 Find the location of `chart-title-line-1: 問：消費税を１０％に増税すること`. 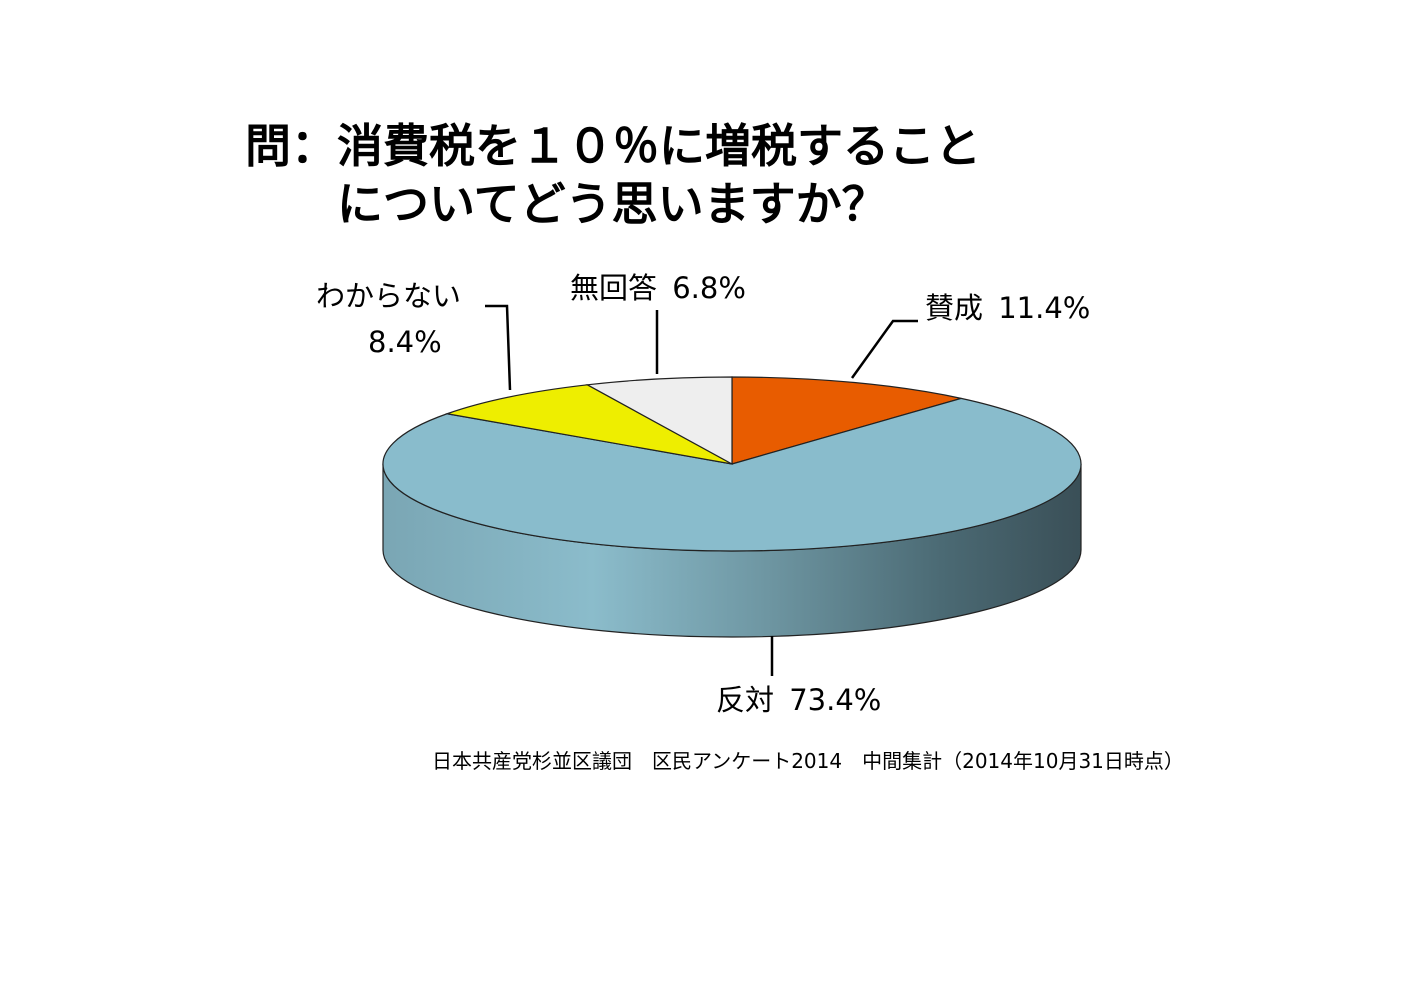

chart-title-line-1: 問：消費税を１０％に増税すること is located at coordinates (613, 146).